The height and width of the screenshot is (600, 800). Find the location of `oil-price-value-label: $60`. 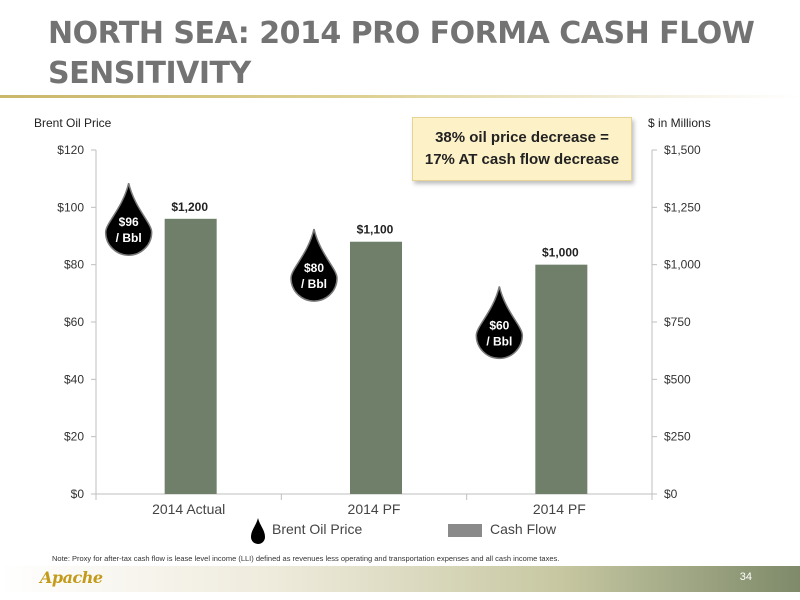

oil-price-value-label: $60 is located at coordinates (499, 325).